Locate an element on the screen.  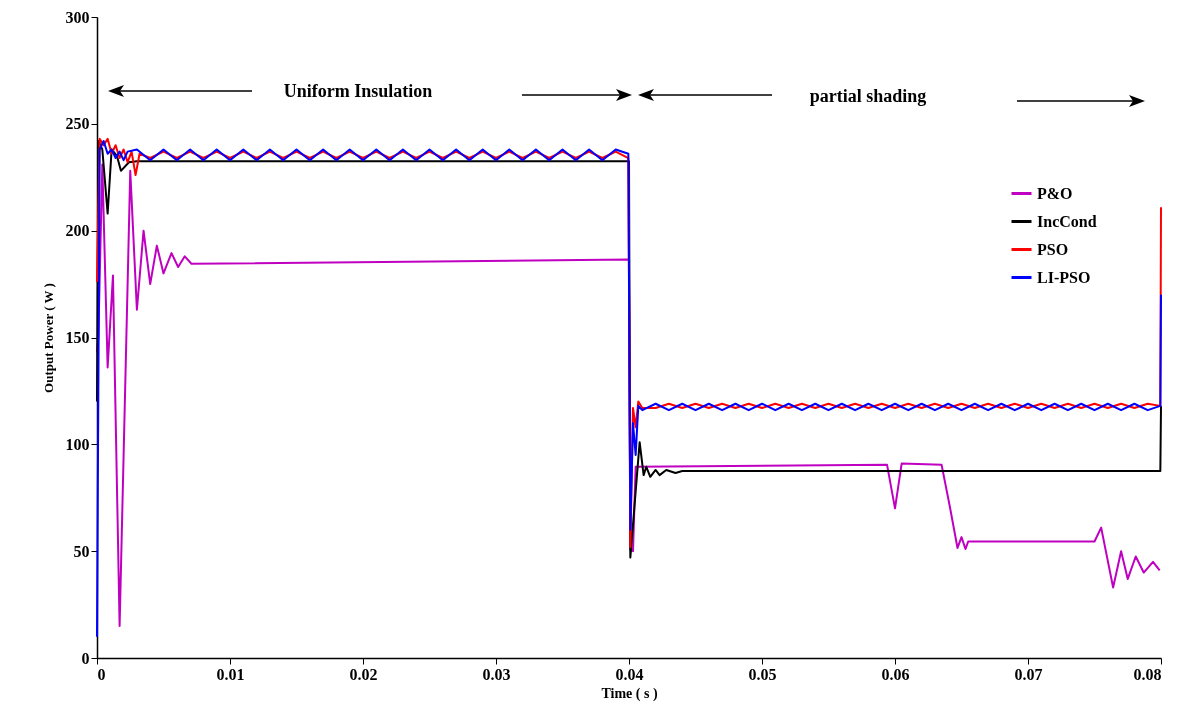
annotation: Uniform Insulation is located at coordinates (358, 91).